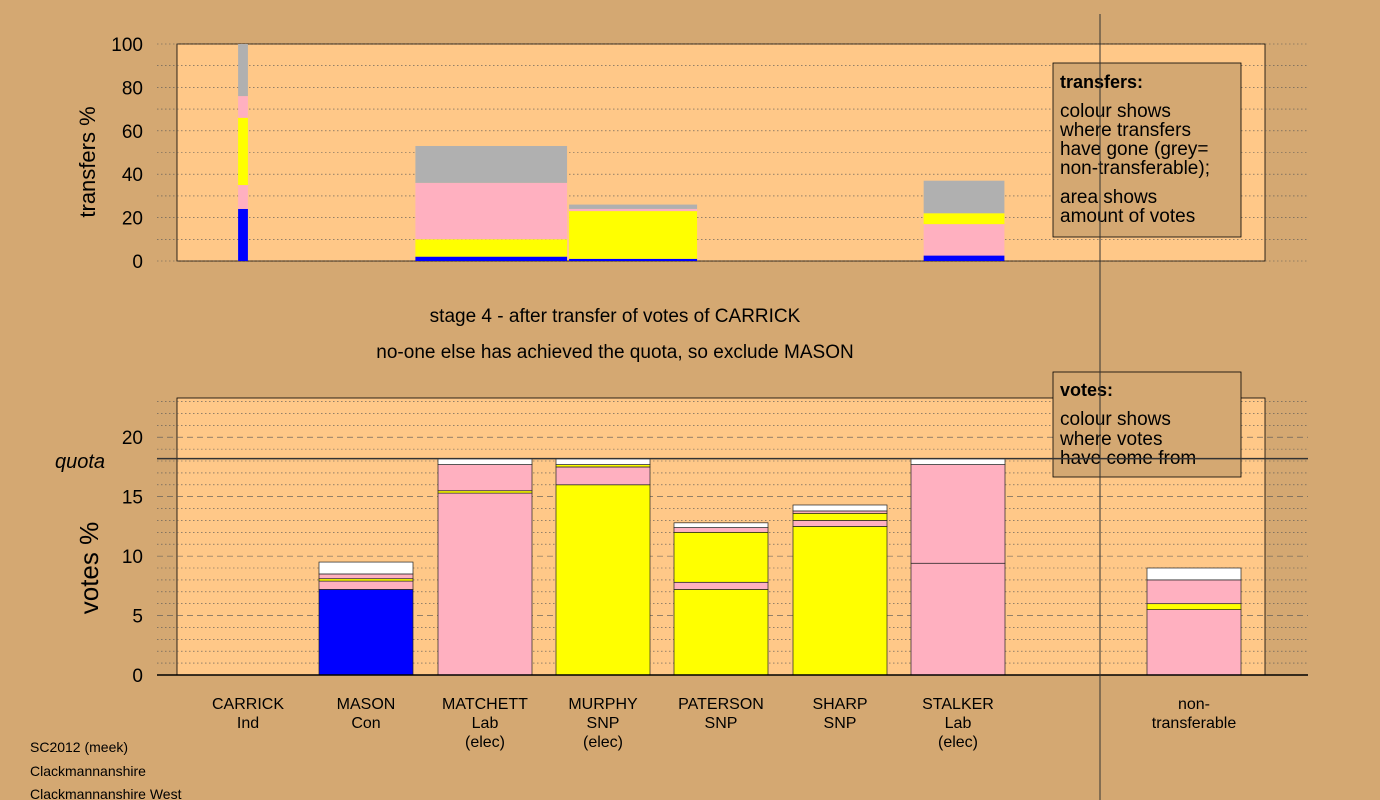 The width and height of the screenshot is (1380, 800). What do you see at coordinates (1115, 419) in the screenshot?
I see `votes-legend-line: colour shows` at bounding box center [1115, 419].